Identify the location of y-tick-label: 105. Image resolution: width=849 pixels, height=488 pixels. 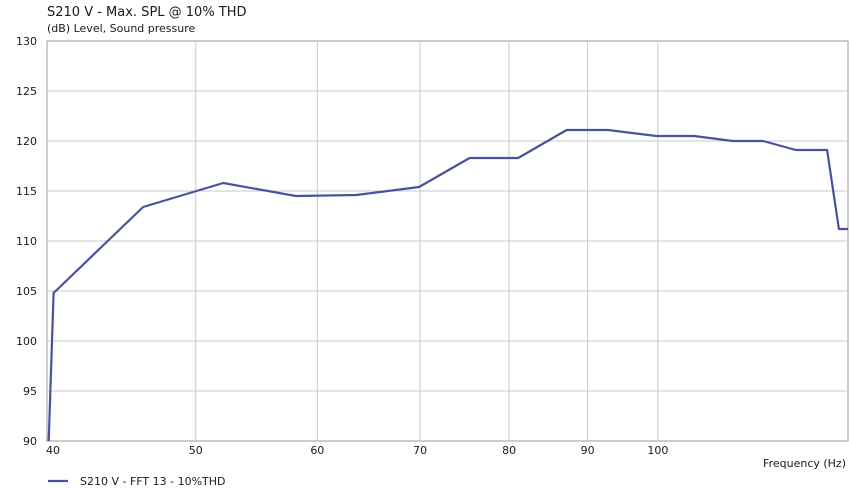
(26, 291).